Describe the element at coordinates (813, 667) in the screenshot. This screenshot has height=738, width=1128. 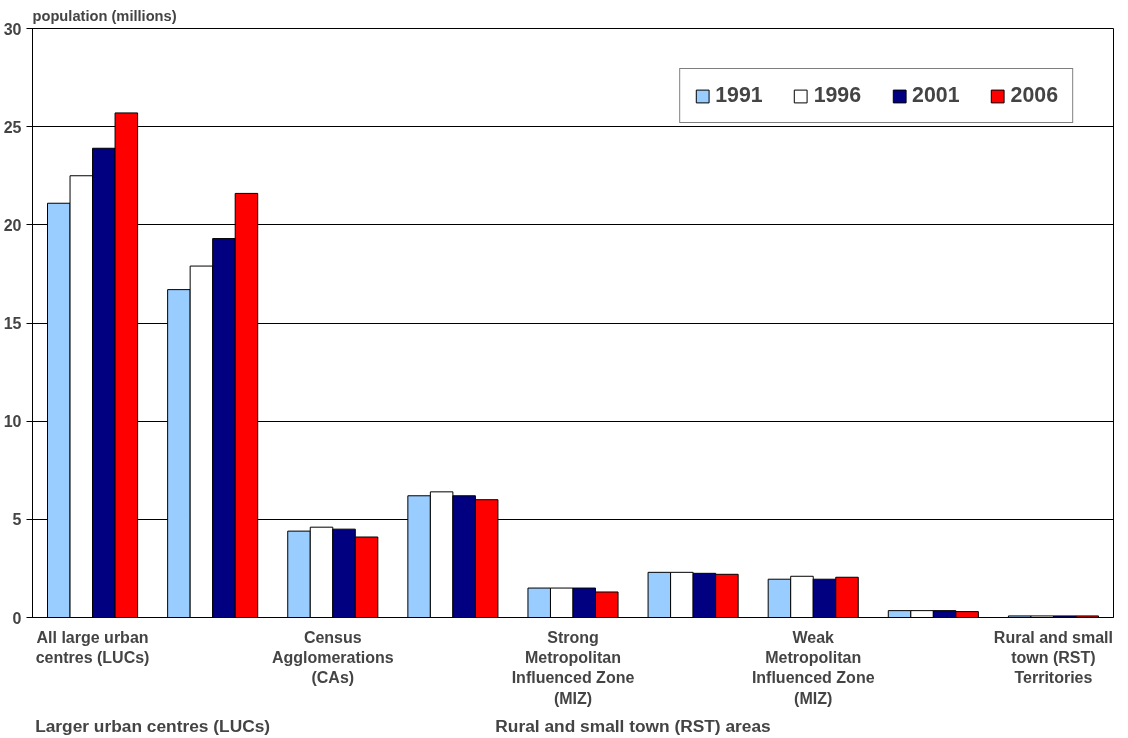
I see `x-tick-label: Weak Metropolitan Influenced Zone (MIZ)` at that location.